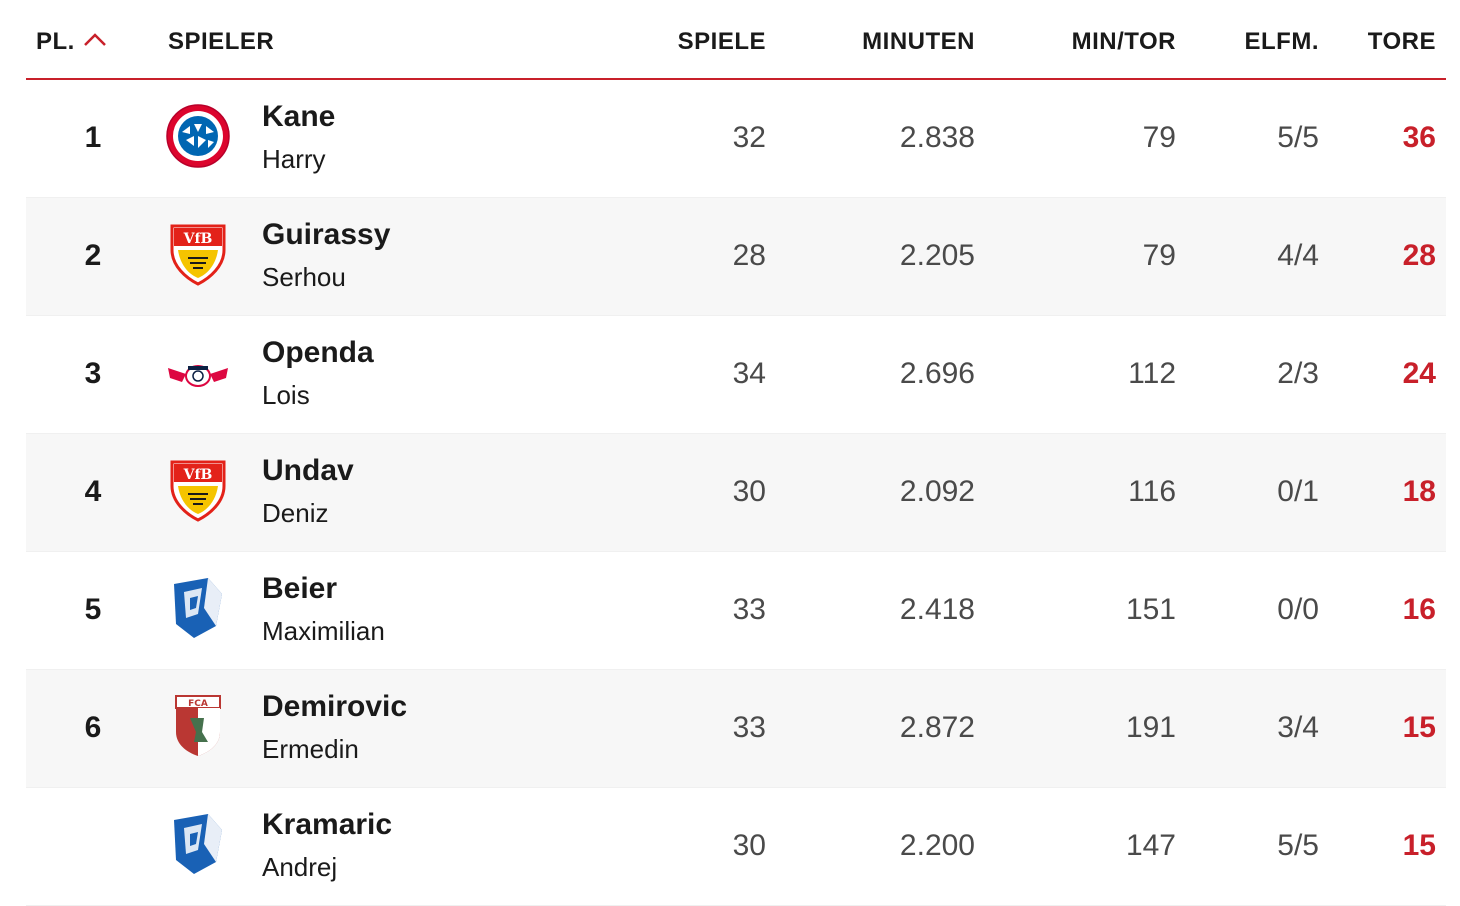 The image size is (1460, 906). I want to click on penalties-value: 0/0, so click(1298, 609).